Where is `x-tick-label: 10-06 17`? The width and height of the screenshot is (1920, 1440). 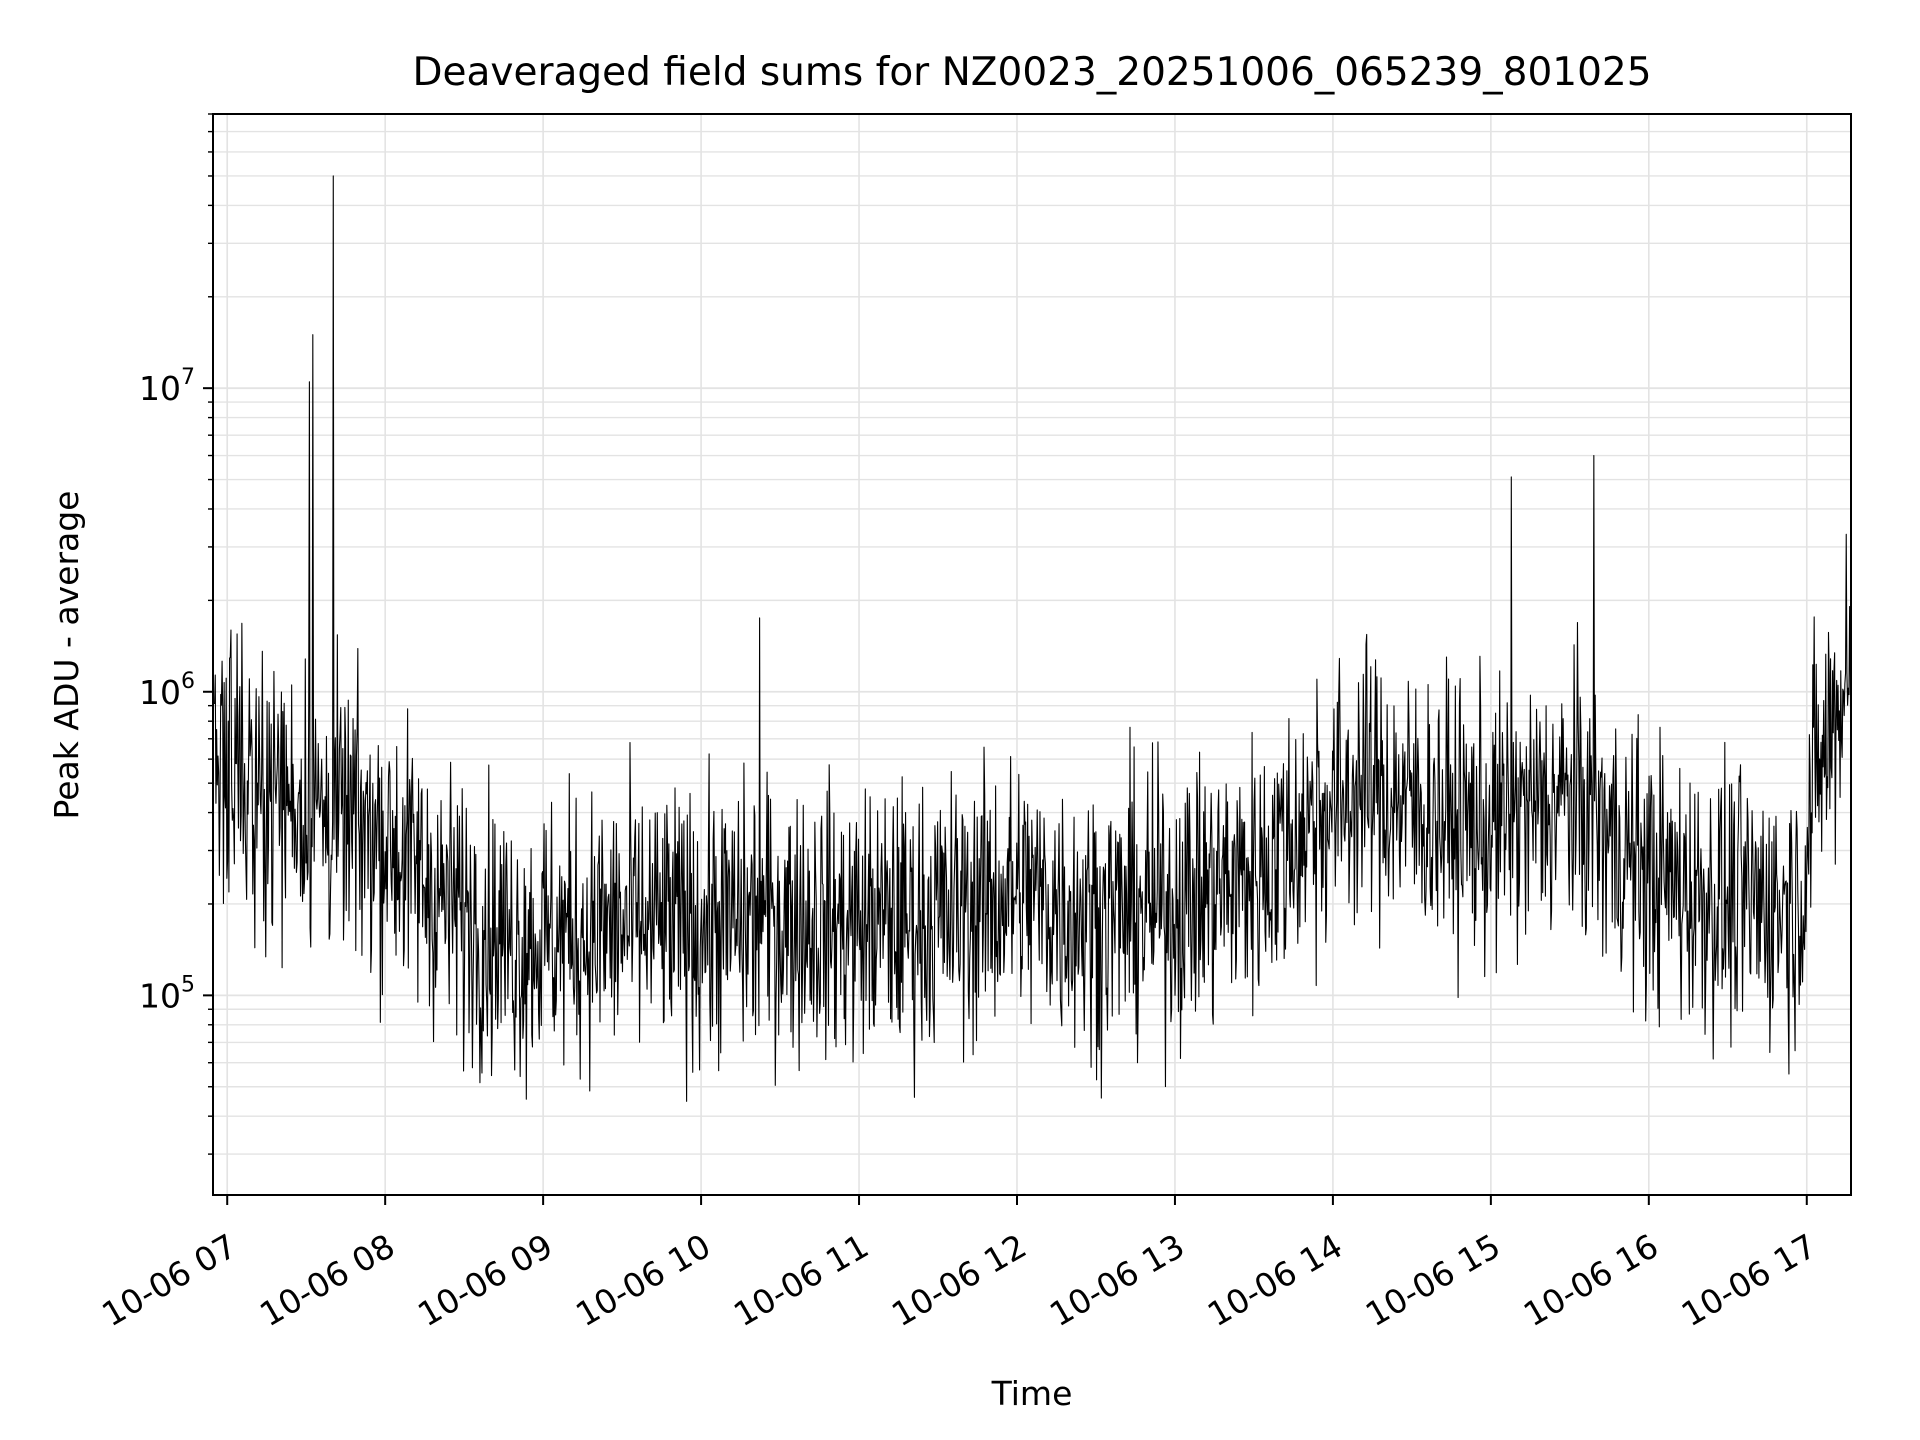 x-tick-label: 10-06 17 is located at coordinates (1749, 1280).